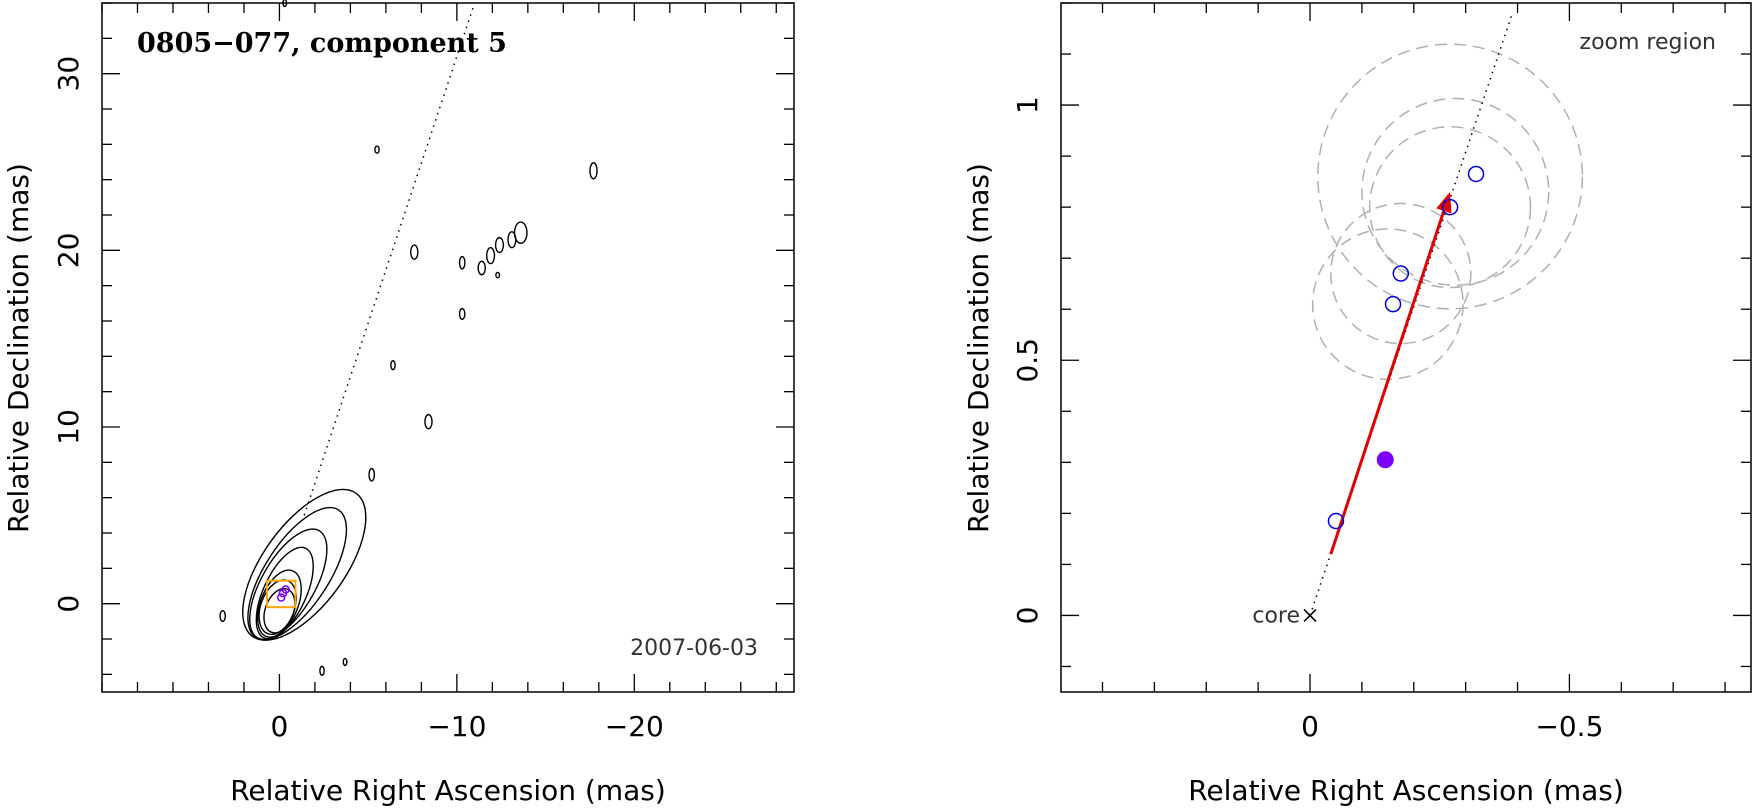 The image size is (1753, 811). What do you see at coordinates (68, 74) in the screenshot?
I see `left-y-tick-label: 30` at bounding box center [68, 74].